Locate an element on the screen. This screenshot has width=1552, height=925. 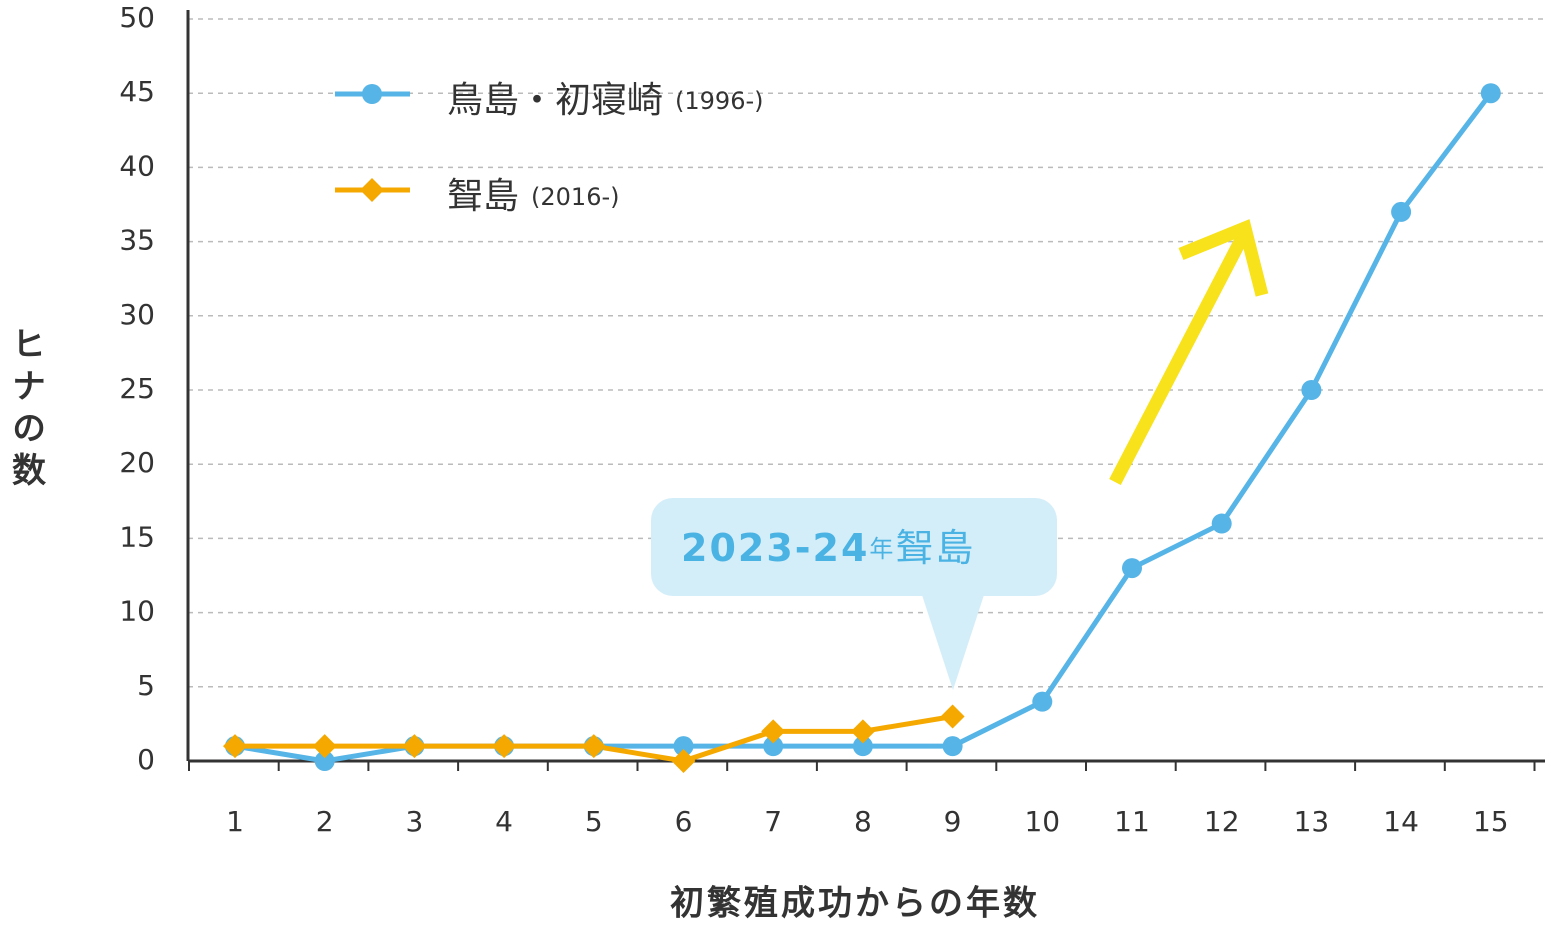
legend-name: 聟島 is located at coordinates (483, 196).